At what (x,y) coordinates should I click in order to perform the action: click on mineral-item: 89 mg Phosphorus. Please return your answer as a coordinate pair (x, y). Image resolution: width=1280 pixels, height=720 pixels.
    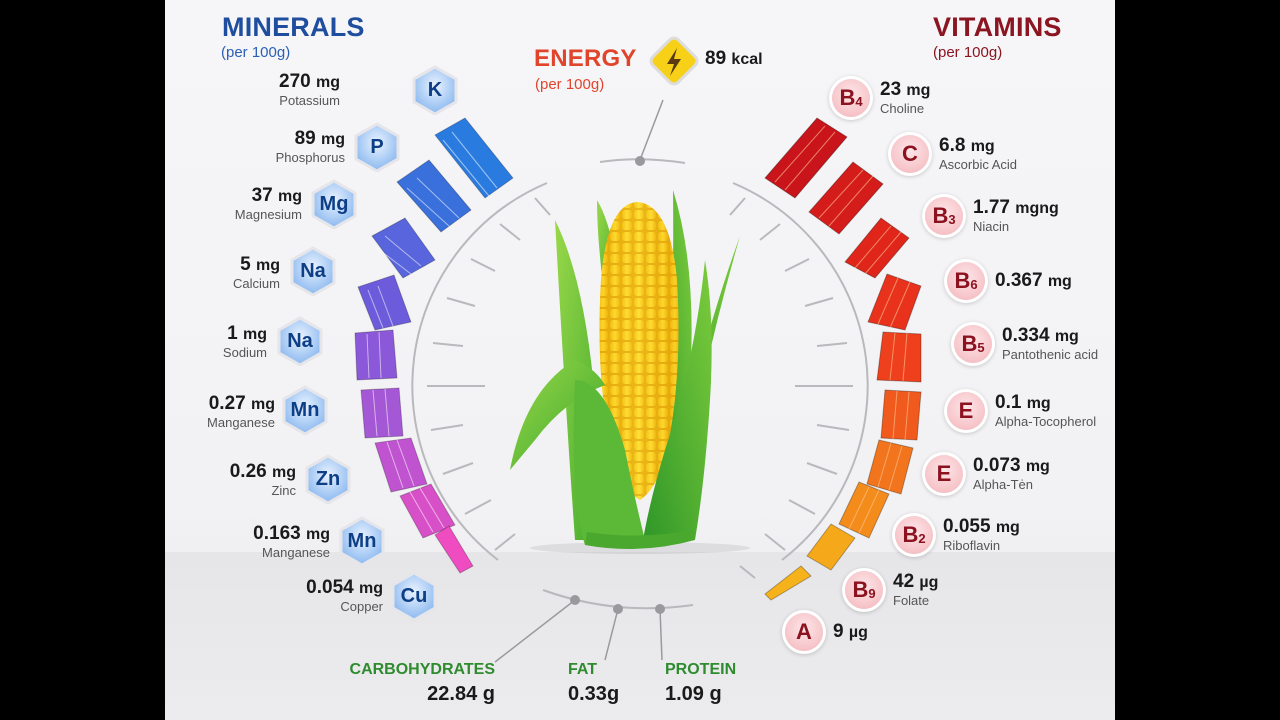
    Looking at the image, I should click on (285, 146).